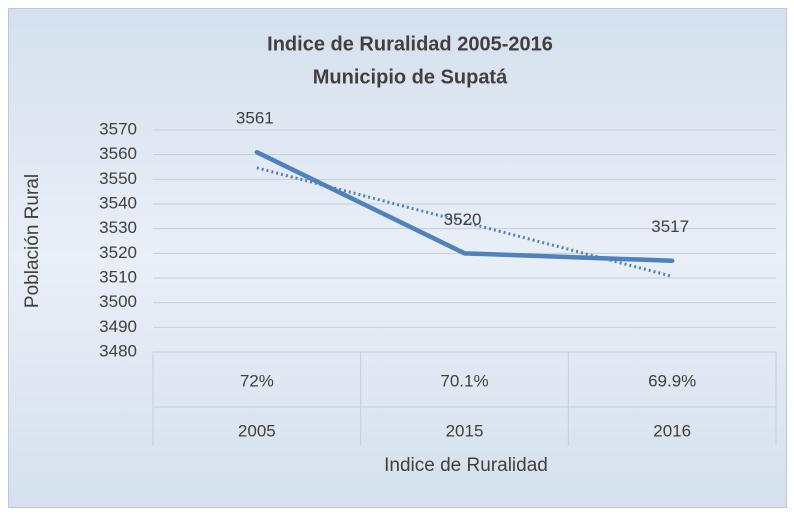 This screenshot has width=794, height=514. Describe the element at coordinates (32, 241) in the screenshot. I see `y-axis-title: Población Rural` at that location.